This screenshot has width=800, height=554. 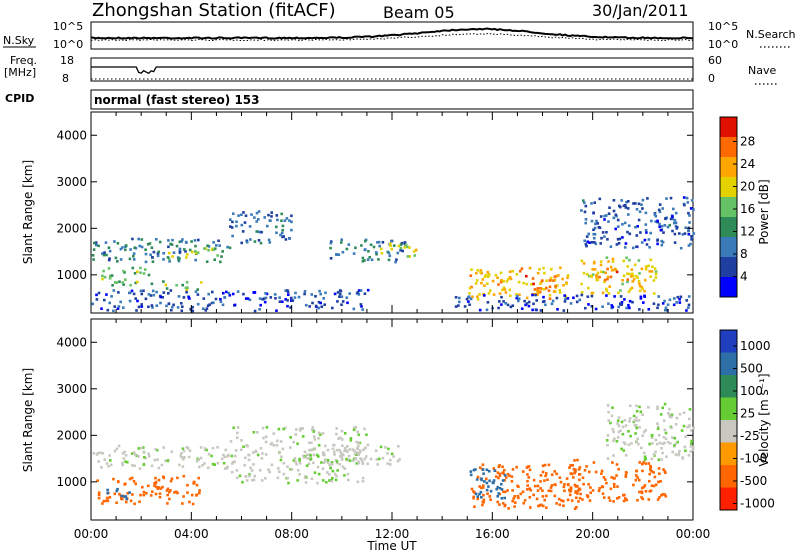 I want to click on colorbar-tick-label: 24, so click(x=747, y=164).